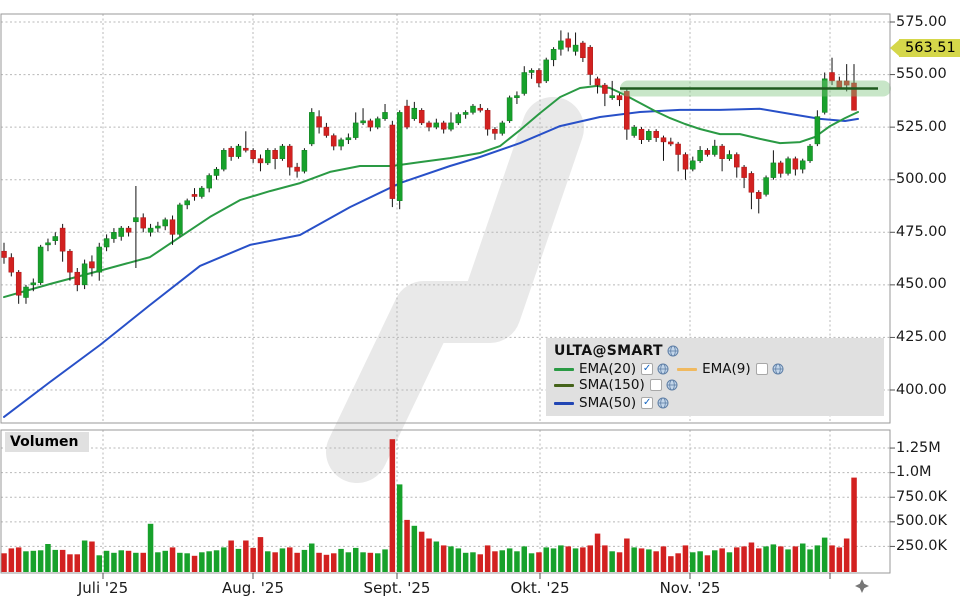 Image resolution: width=960 pixels, height=600 pixels. Describe the element at coordinates (687, 369) in the screenshot. I see `ema9-line-swatch` at that location.